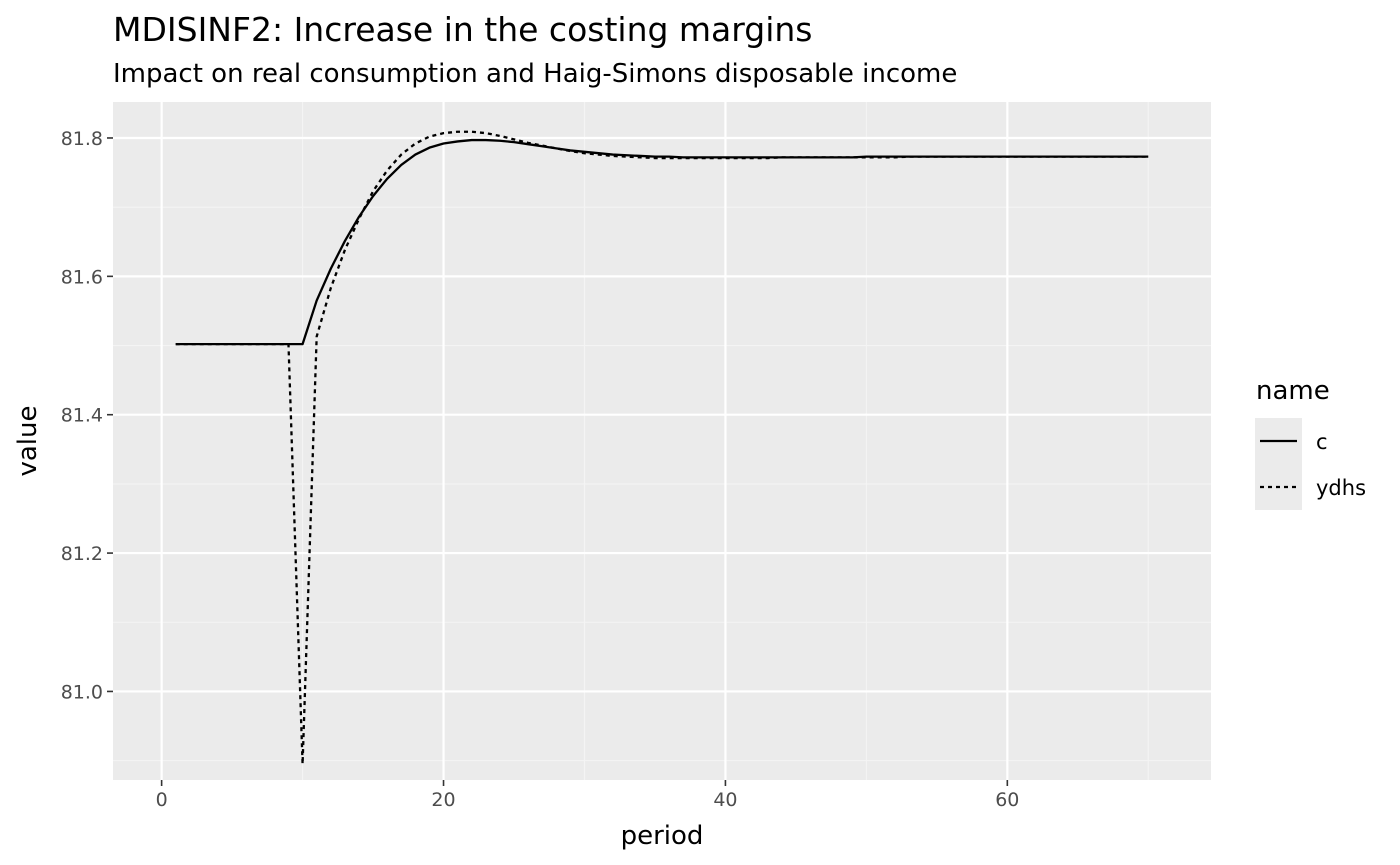 The image size is (1400, 865). I want to click on y-tick-label: 81.6, so click(82, 277).